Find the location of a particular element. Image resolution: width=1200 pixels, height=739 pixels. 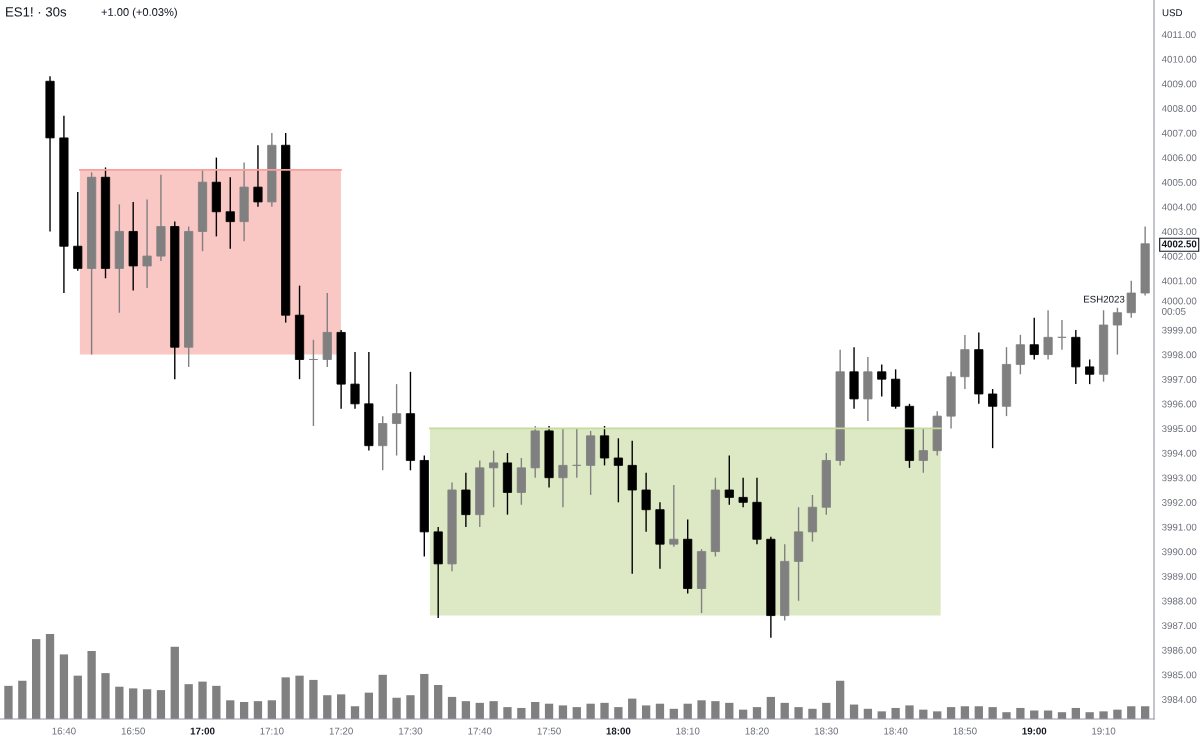

y-tick-label: 4002.50 is located at coordinates (1179, 244).